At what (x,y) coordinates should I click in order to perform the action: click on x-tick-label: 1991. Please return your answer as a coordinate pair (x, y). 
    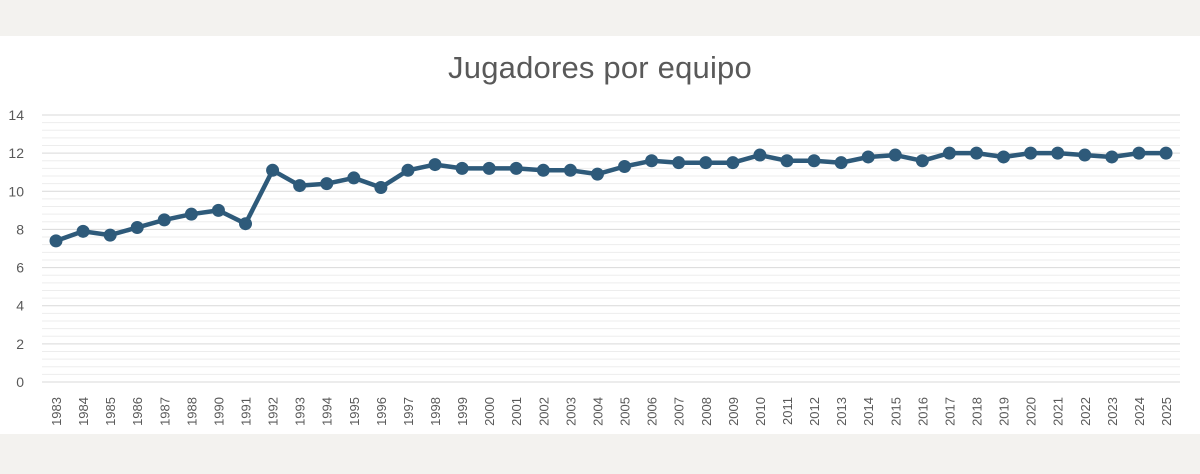
    Looking at the image, I should click on (246, 411).